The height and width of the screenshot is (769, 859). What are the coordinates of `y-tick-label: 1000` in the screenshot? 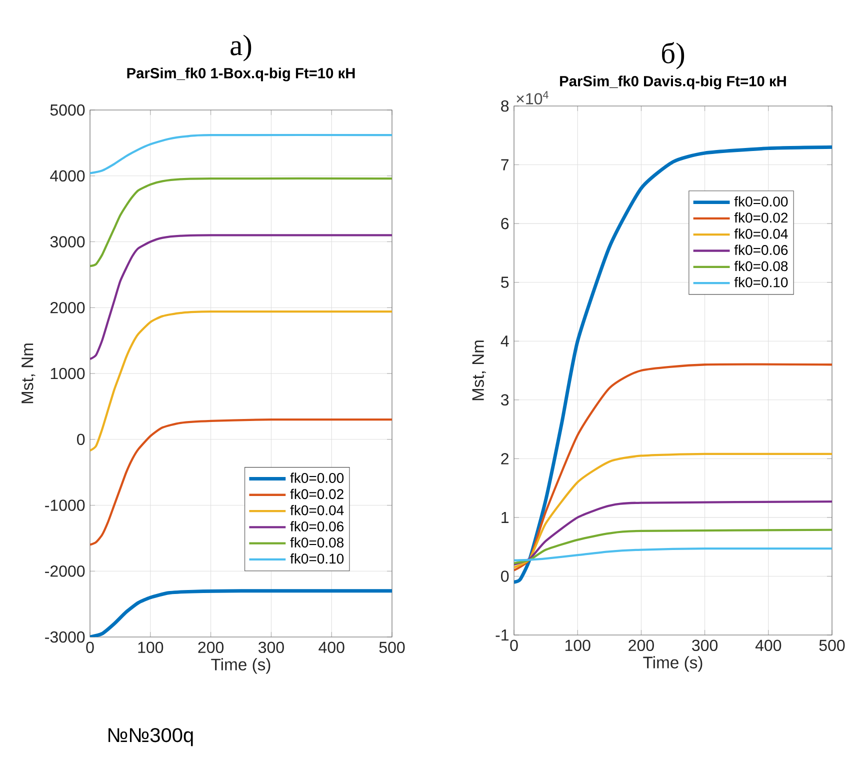 It's located at (67, 374).